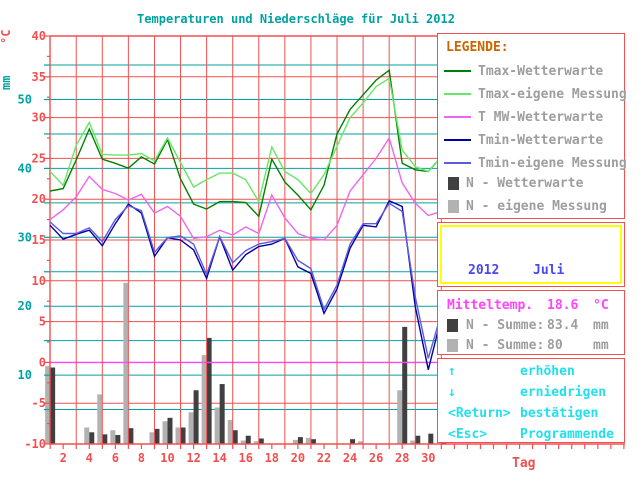 The width and height of the screenshot is (640, 480). What do you see at coordinates (6, 37) in the screenshot?
I see `temp-axis-unit: °C` at bounding box center [6, 37].